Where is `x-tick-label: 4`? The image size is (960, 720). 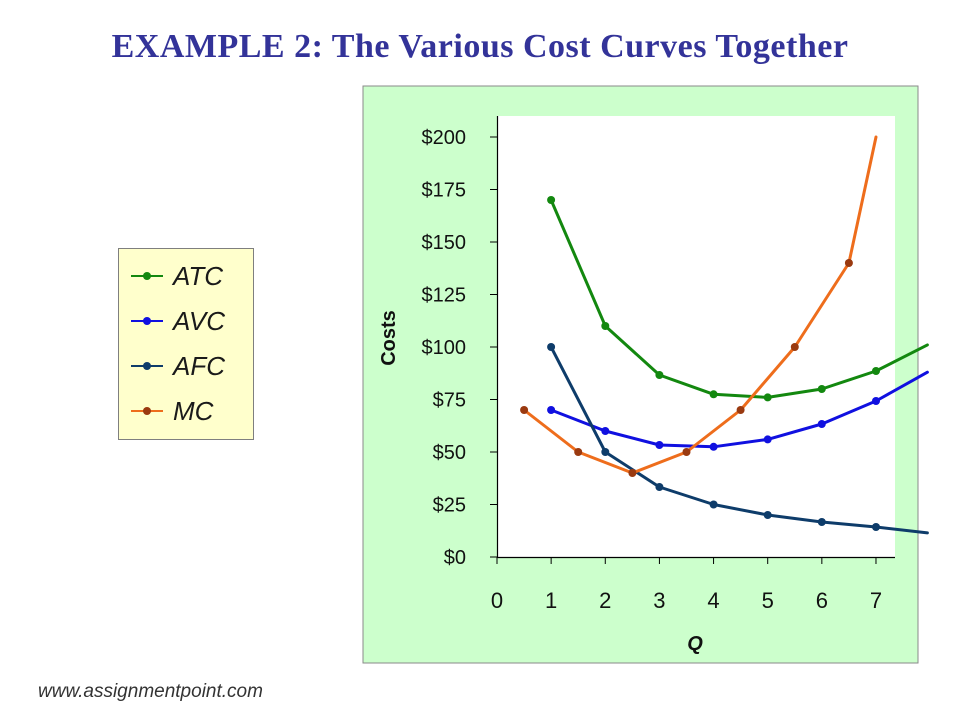
x-tick-label: 4 is located at coordinates (713, 600).